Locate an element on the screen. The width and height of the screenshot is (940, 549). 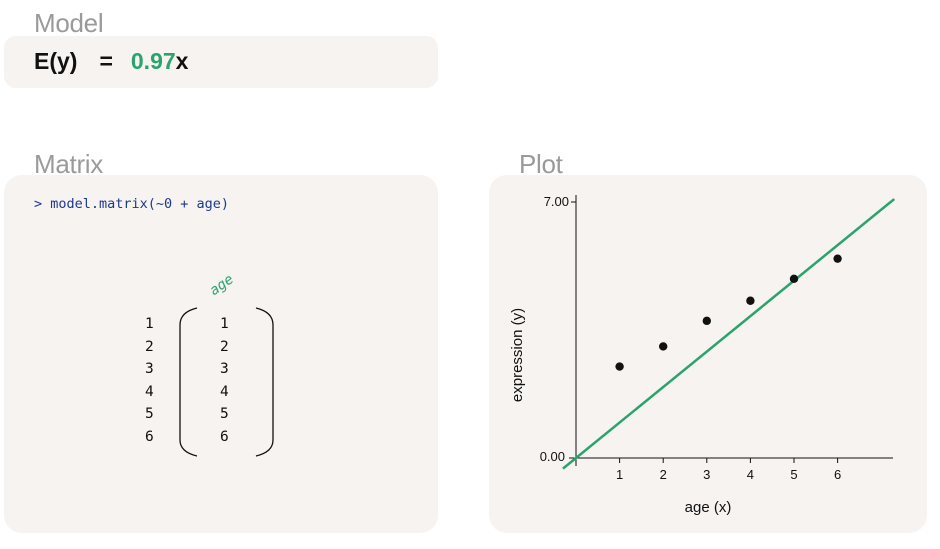
model-equation: E(y) = 0.97x is located at coordinates (111, 61).